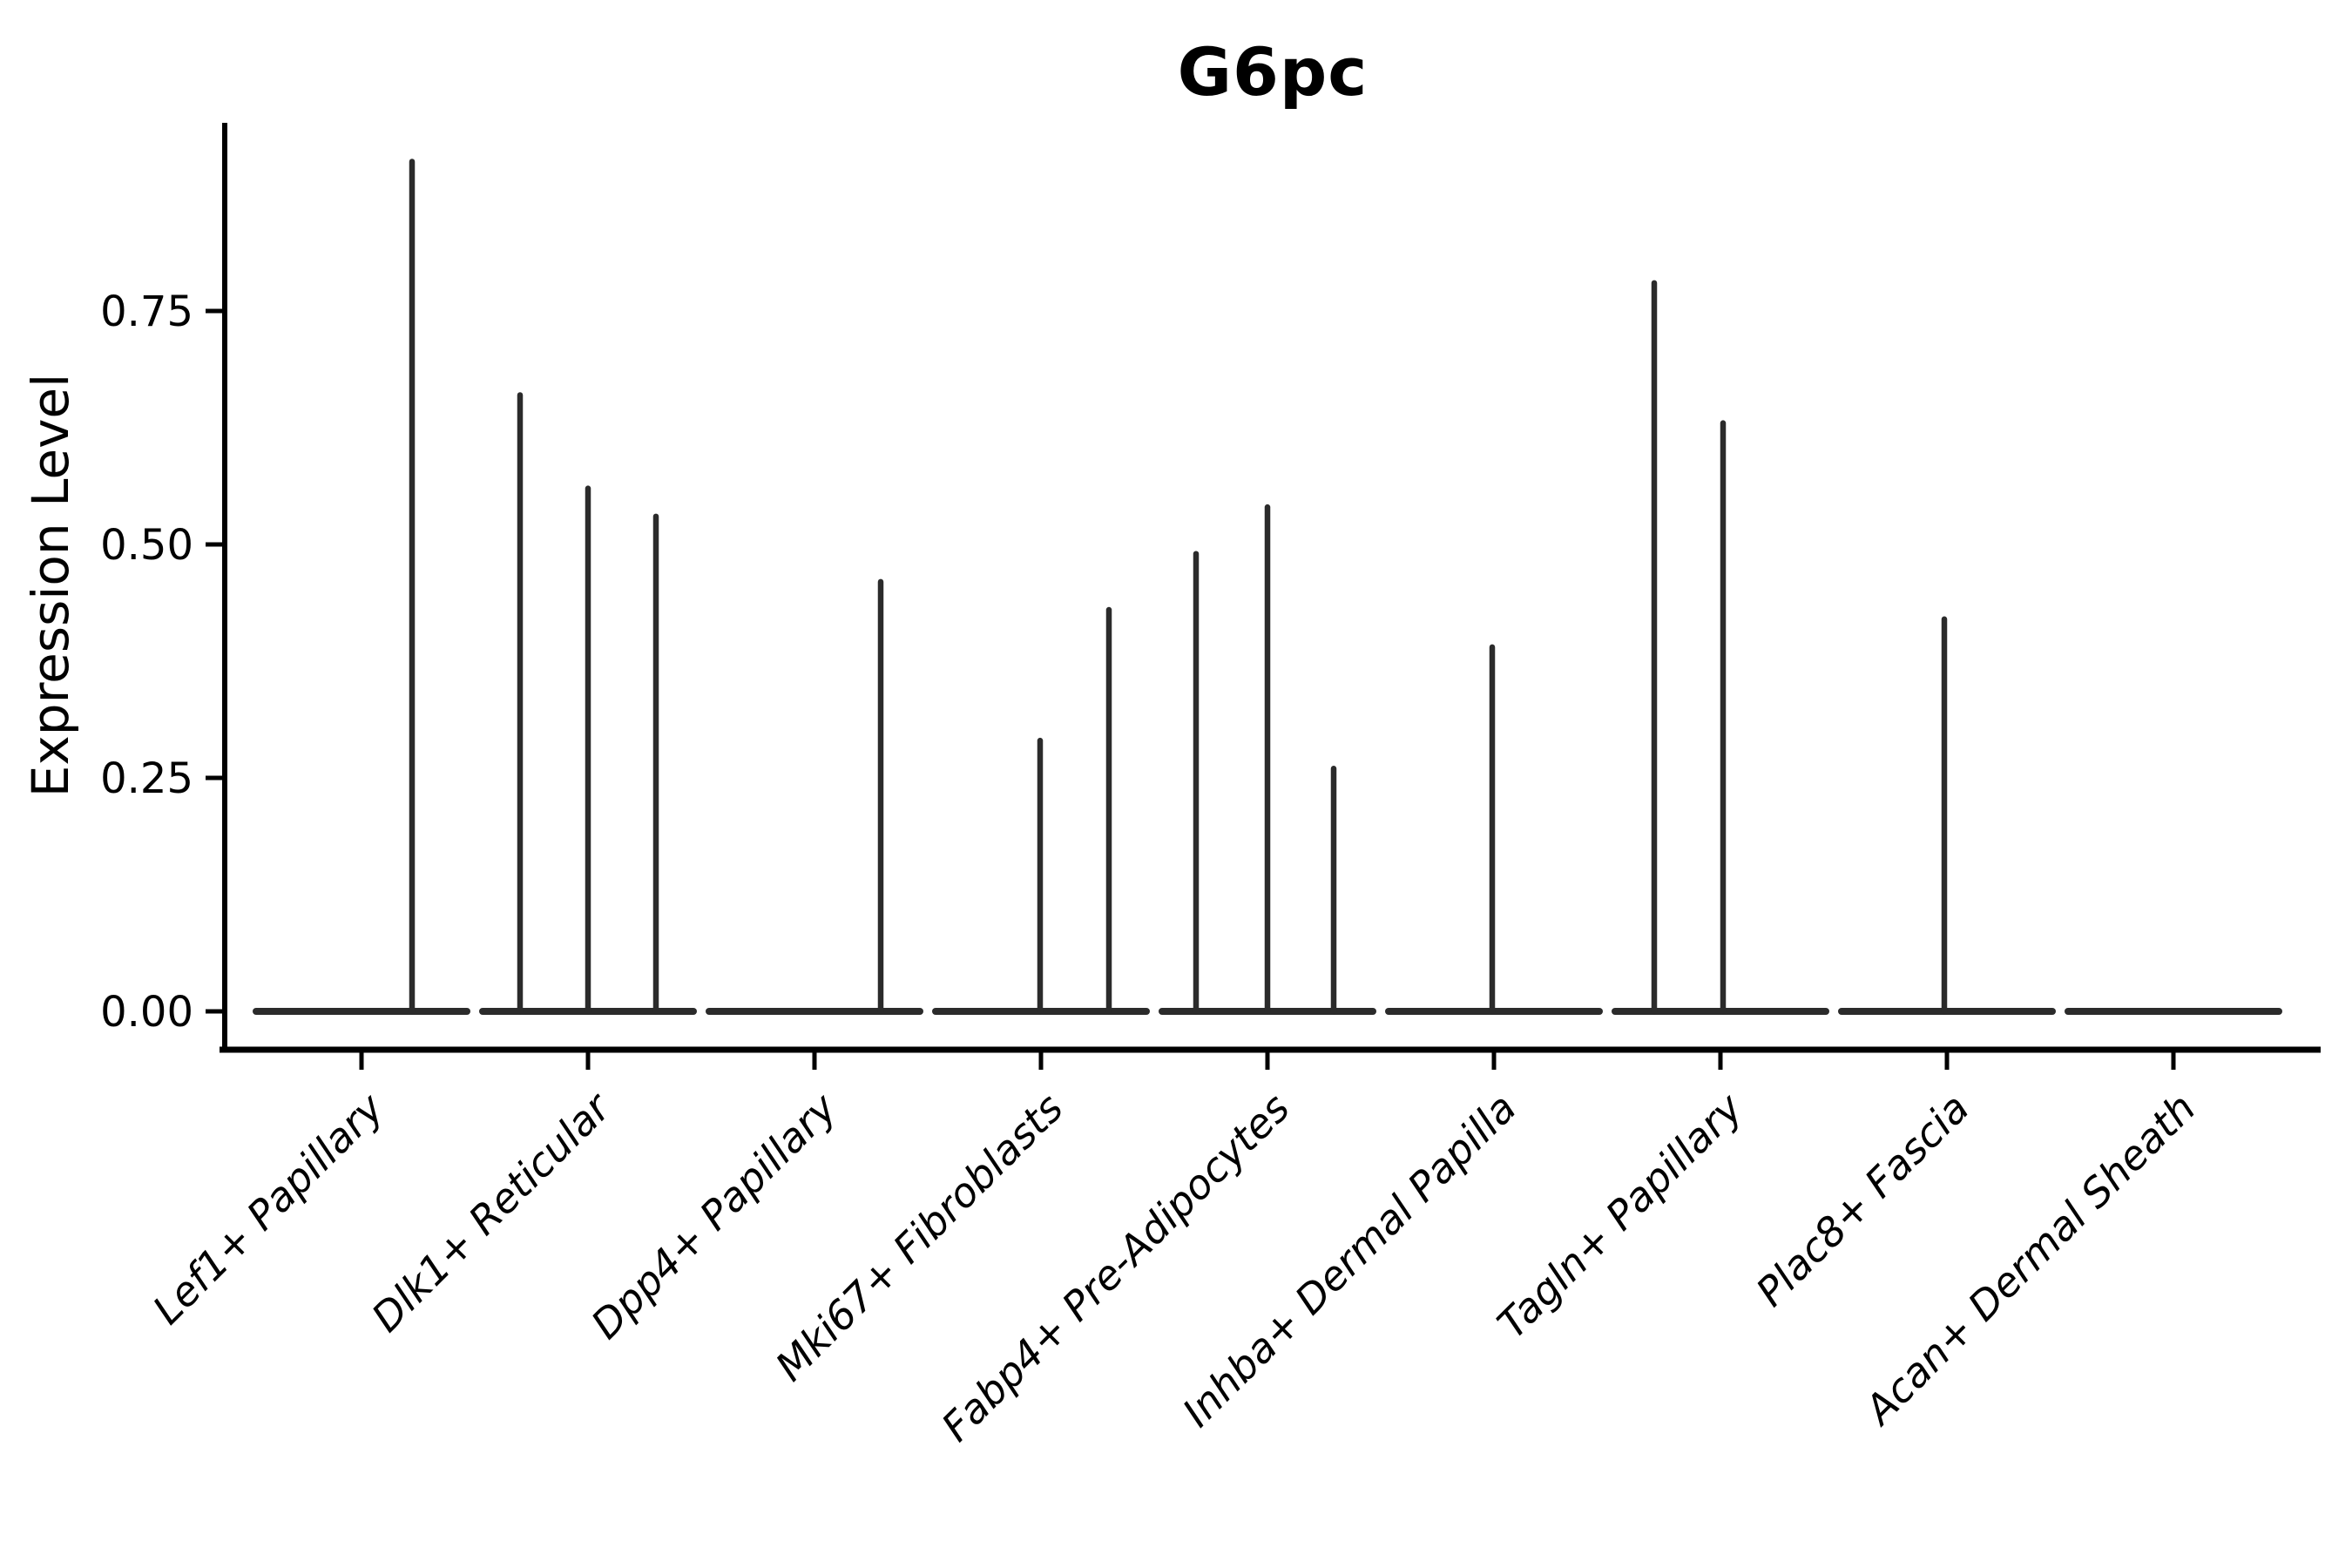  Describe the element at coordinates (146, 545) in the screenshot. I see `y-tick-label: 0.50` at that location.